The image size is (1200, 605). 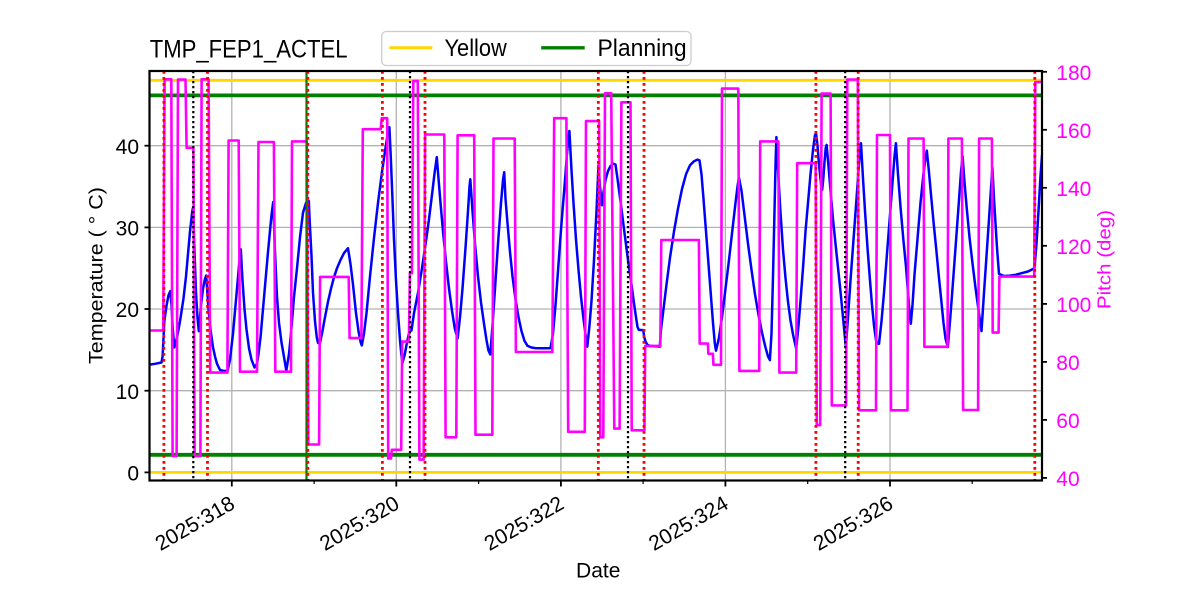 What do you see at coordinates (642, 48) in the screenshot?
I see `svg-text: Planning` at bounding box center [642, 48].